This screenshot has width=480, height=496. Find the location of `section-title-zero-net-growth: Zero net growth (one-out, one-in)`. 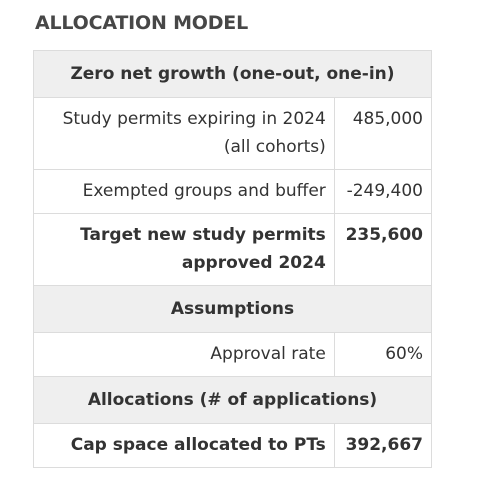

section-title-zero-net-growth: Zero net growth (one-out, one-in) is located at coordinates (232, 74).